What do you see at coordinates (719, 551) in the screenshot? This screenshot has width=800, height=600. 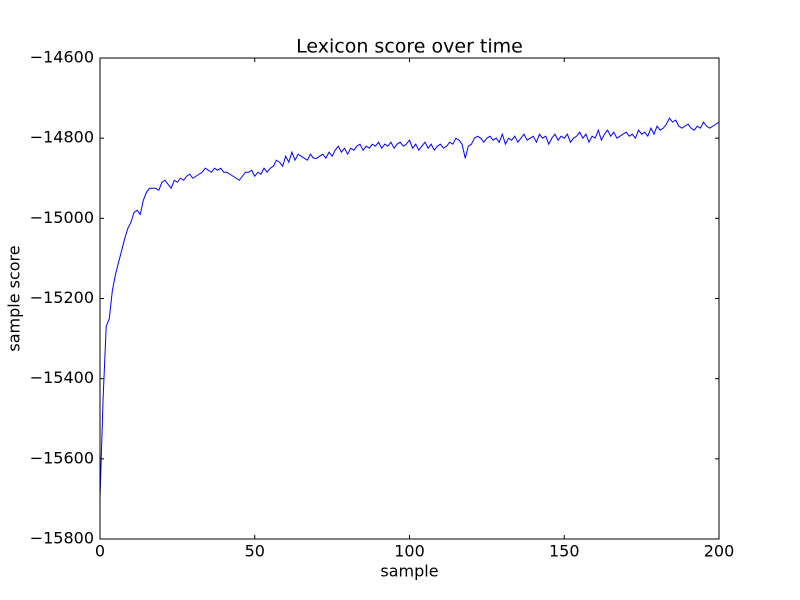 I see `x-tick-label: 200` at bounding box center [719, 551].